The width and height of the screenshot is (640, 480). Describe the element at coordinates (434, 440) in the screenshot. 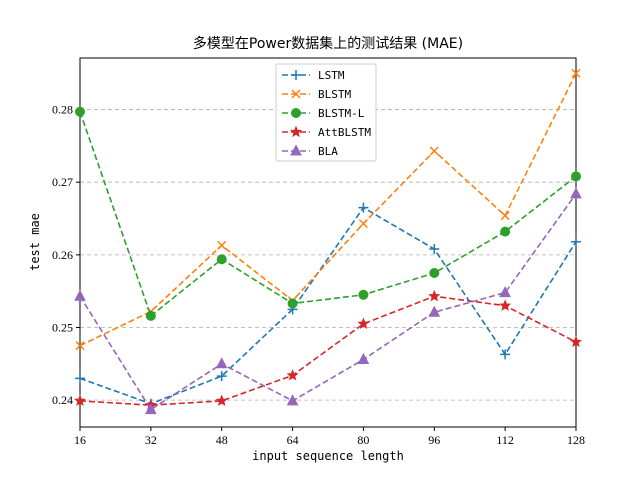

I see `x-tick-label-5: 96` at that location.